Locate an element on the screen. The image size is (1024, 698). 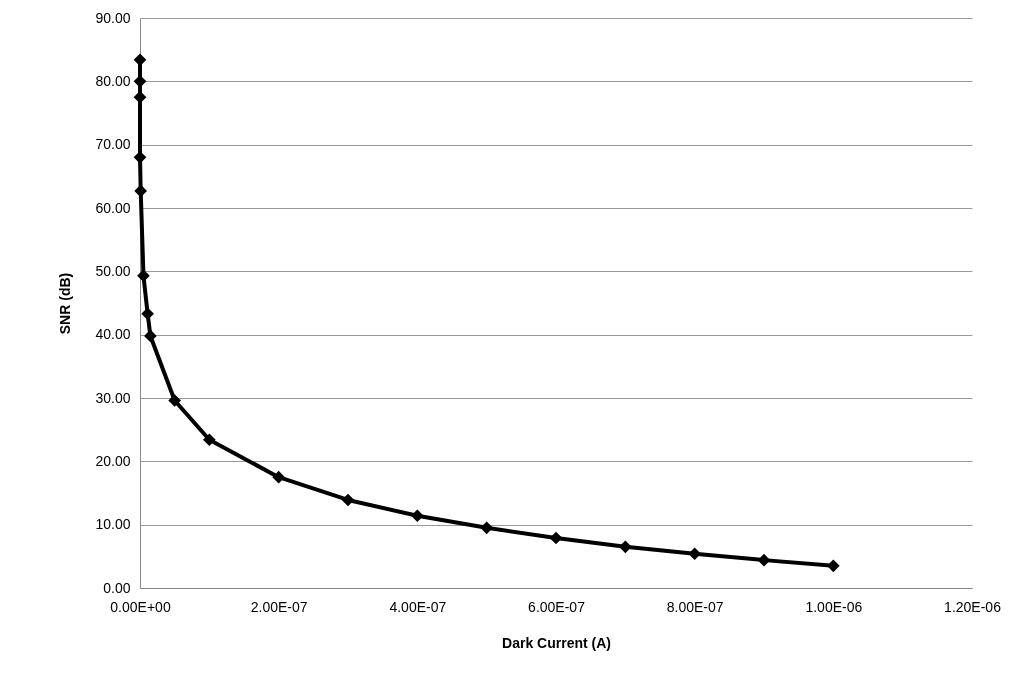
x-tick-label: 4.00E-07 is located at coordinates (418, 606).